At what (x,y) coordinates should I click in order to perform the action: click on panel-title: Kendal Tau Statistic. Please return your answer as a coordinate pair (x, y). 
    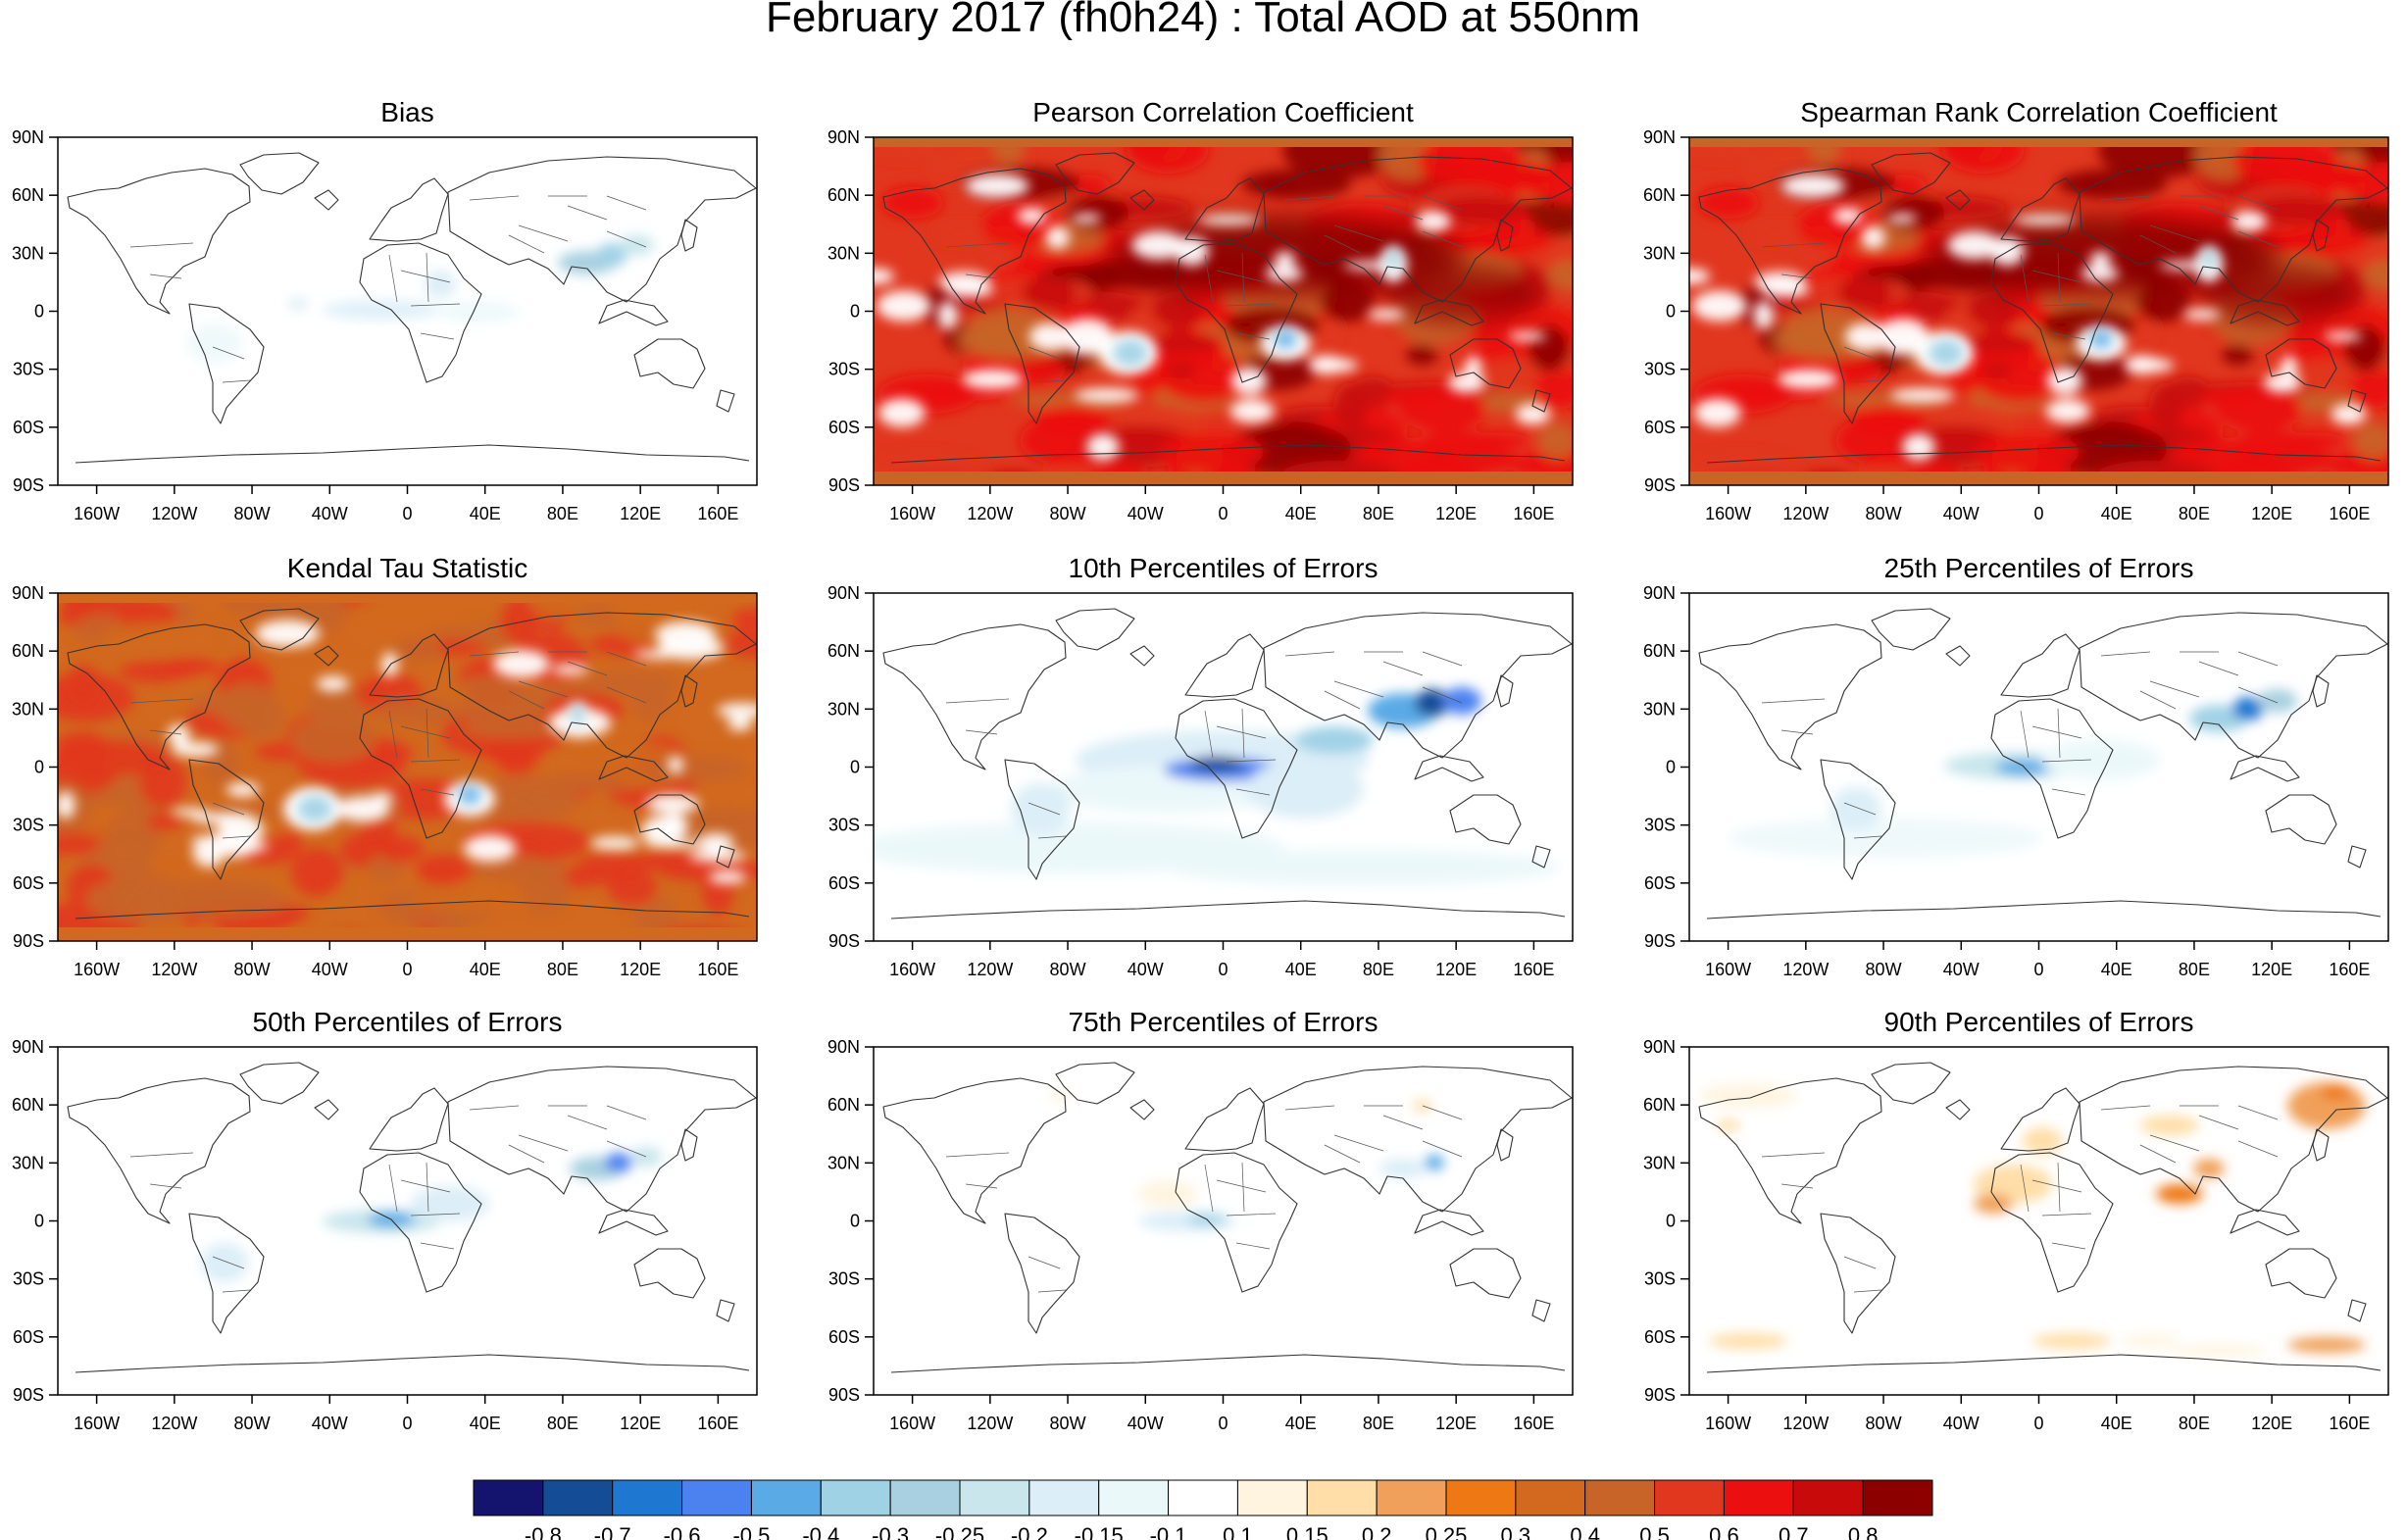
    Looking at the image, I should click on (407, 568).